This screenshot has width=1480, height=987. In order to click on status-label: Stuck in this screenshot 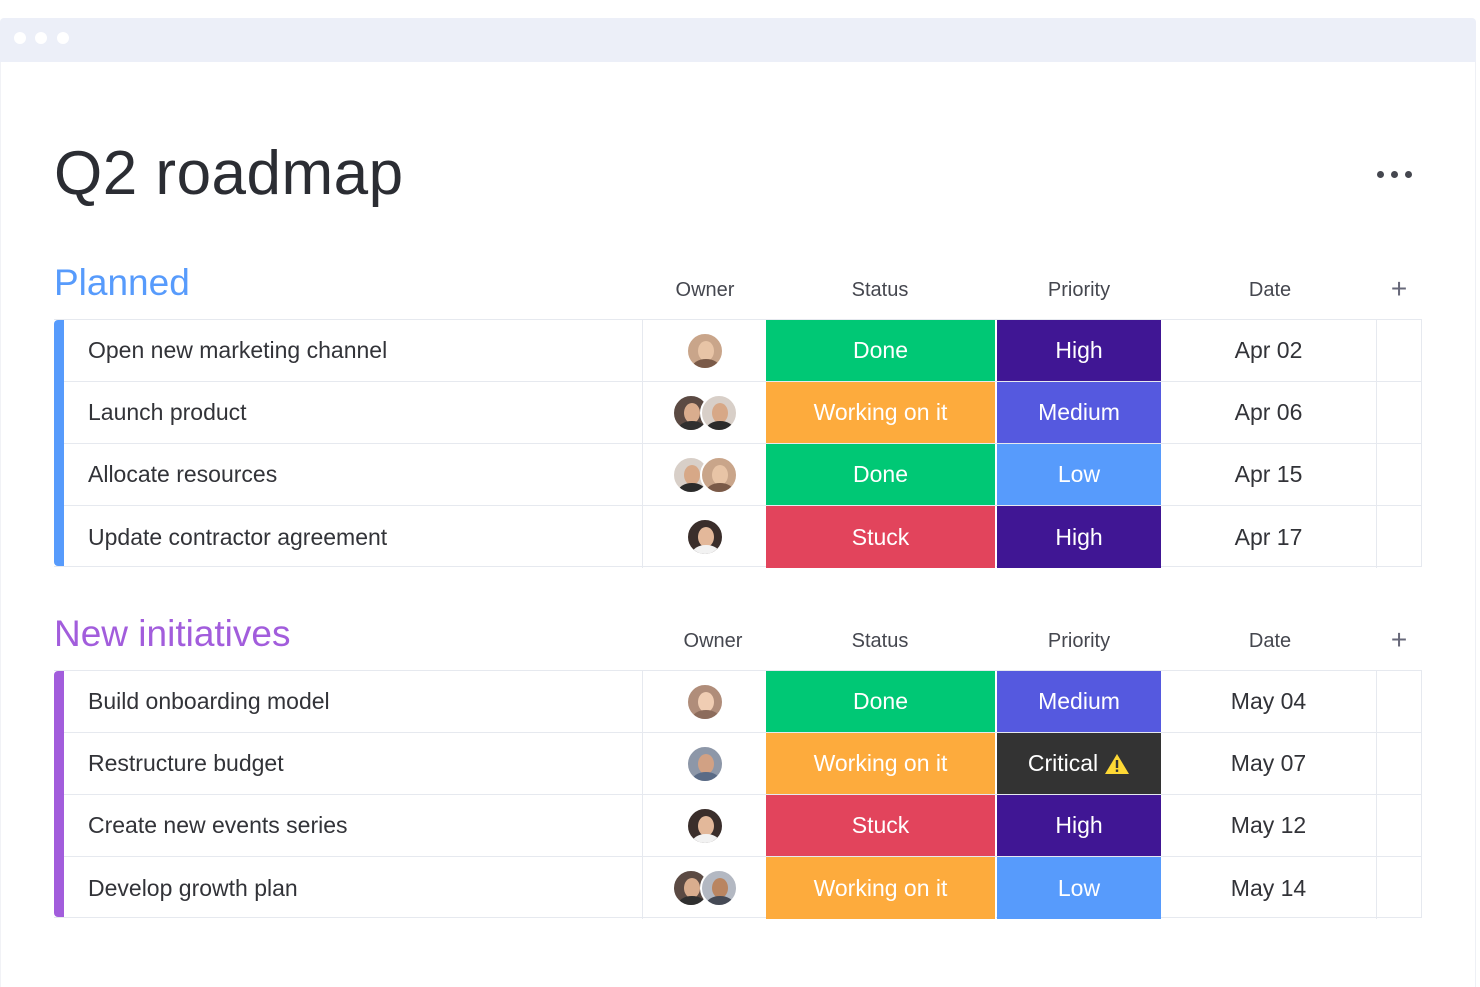, I will do `click(880, 536)`.